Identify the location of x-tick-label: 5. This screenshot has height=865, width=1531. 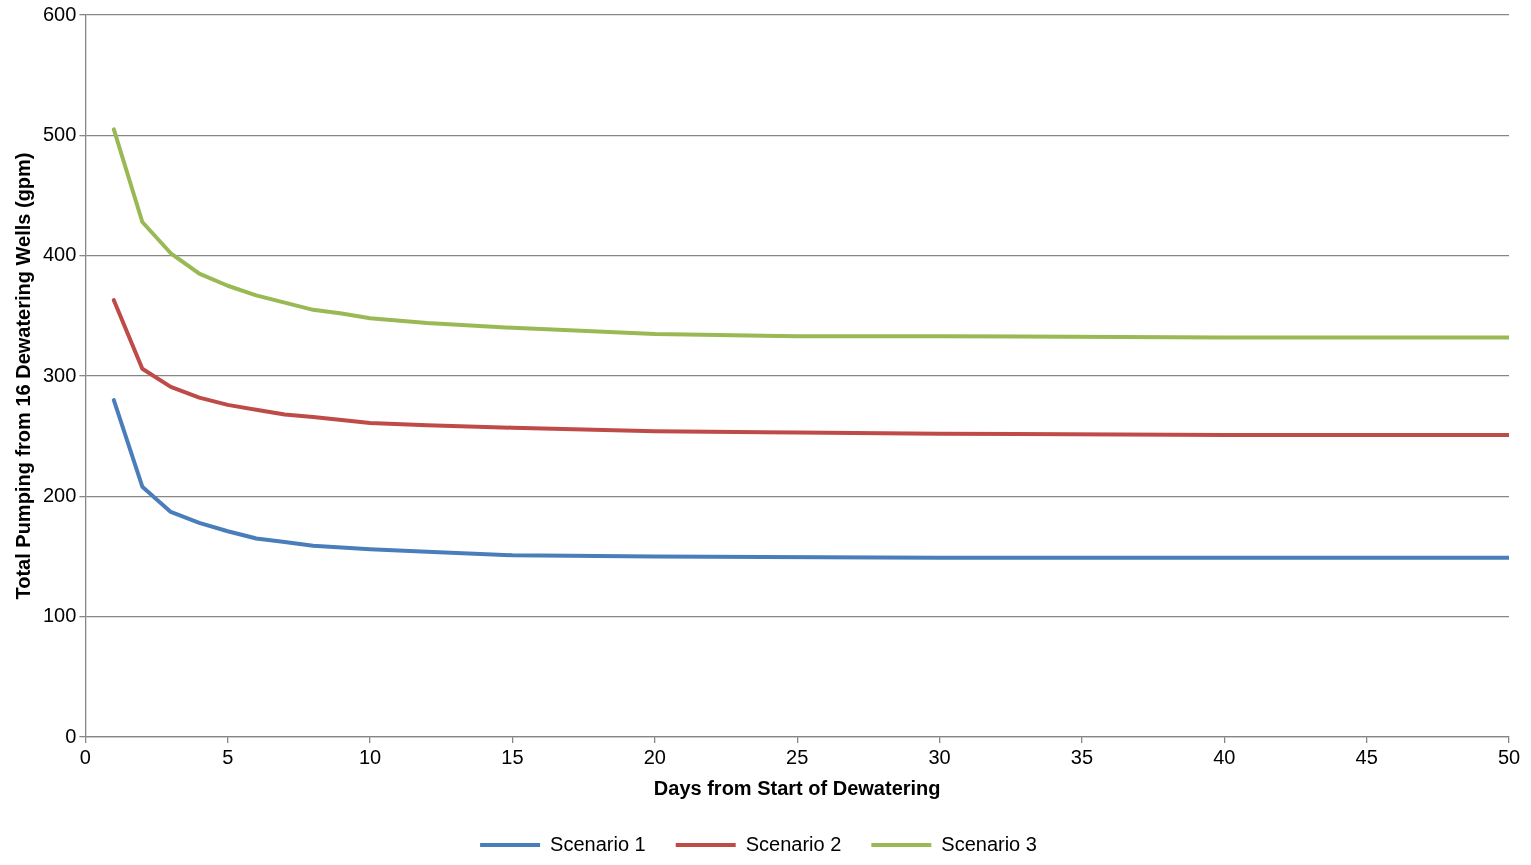
(228, 756).